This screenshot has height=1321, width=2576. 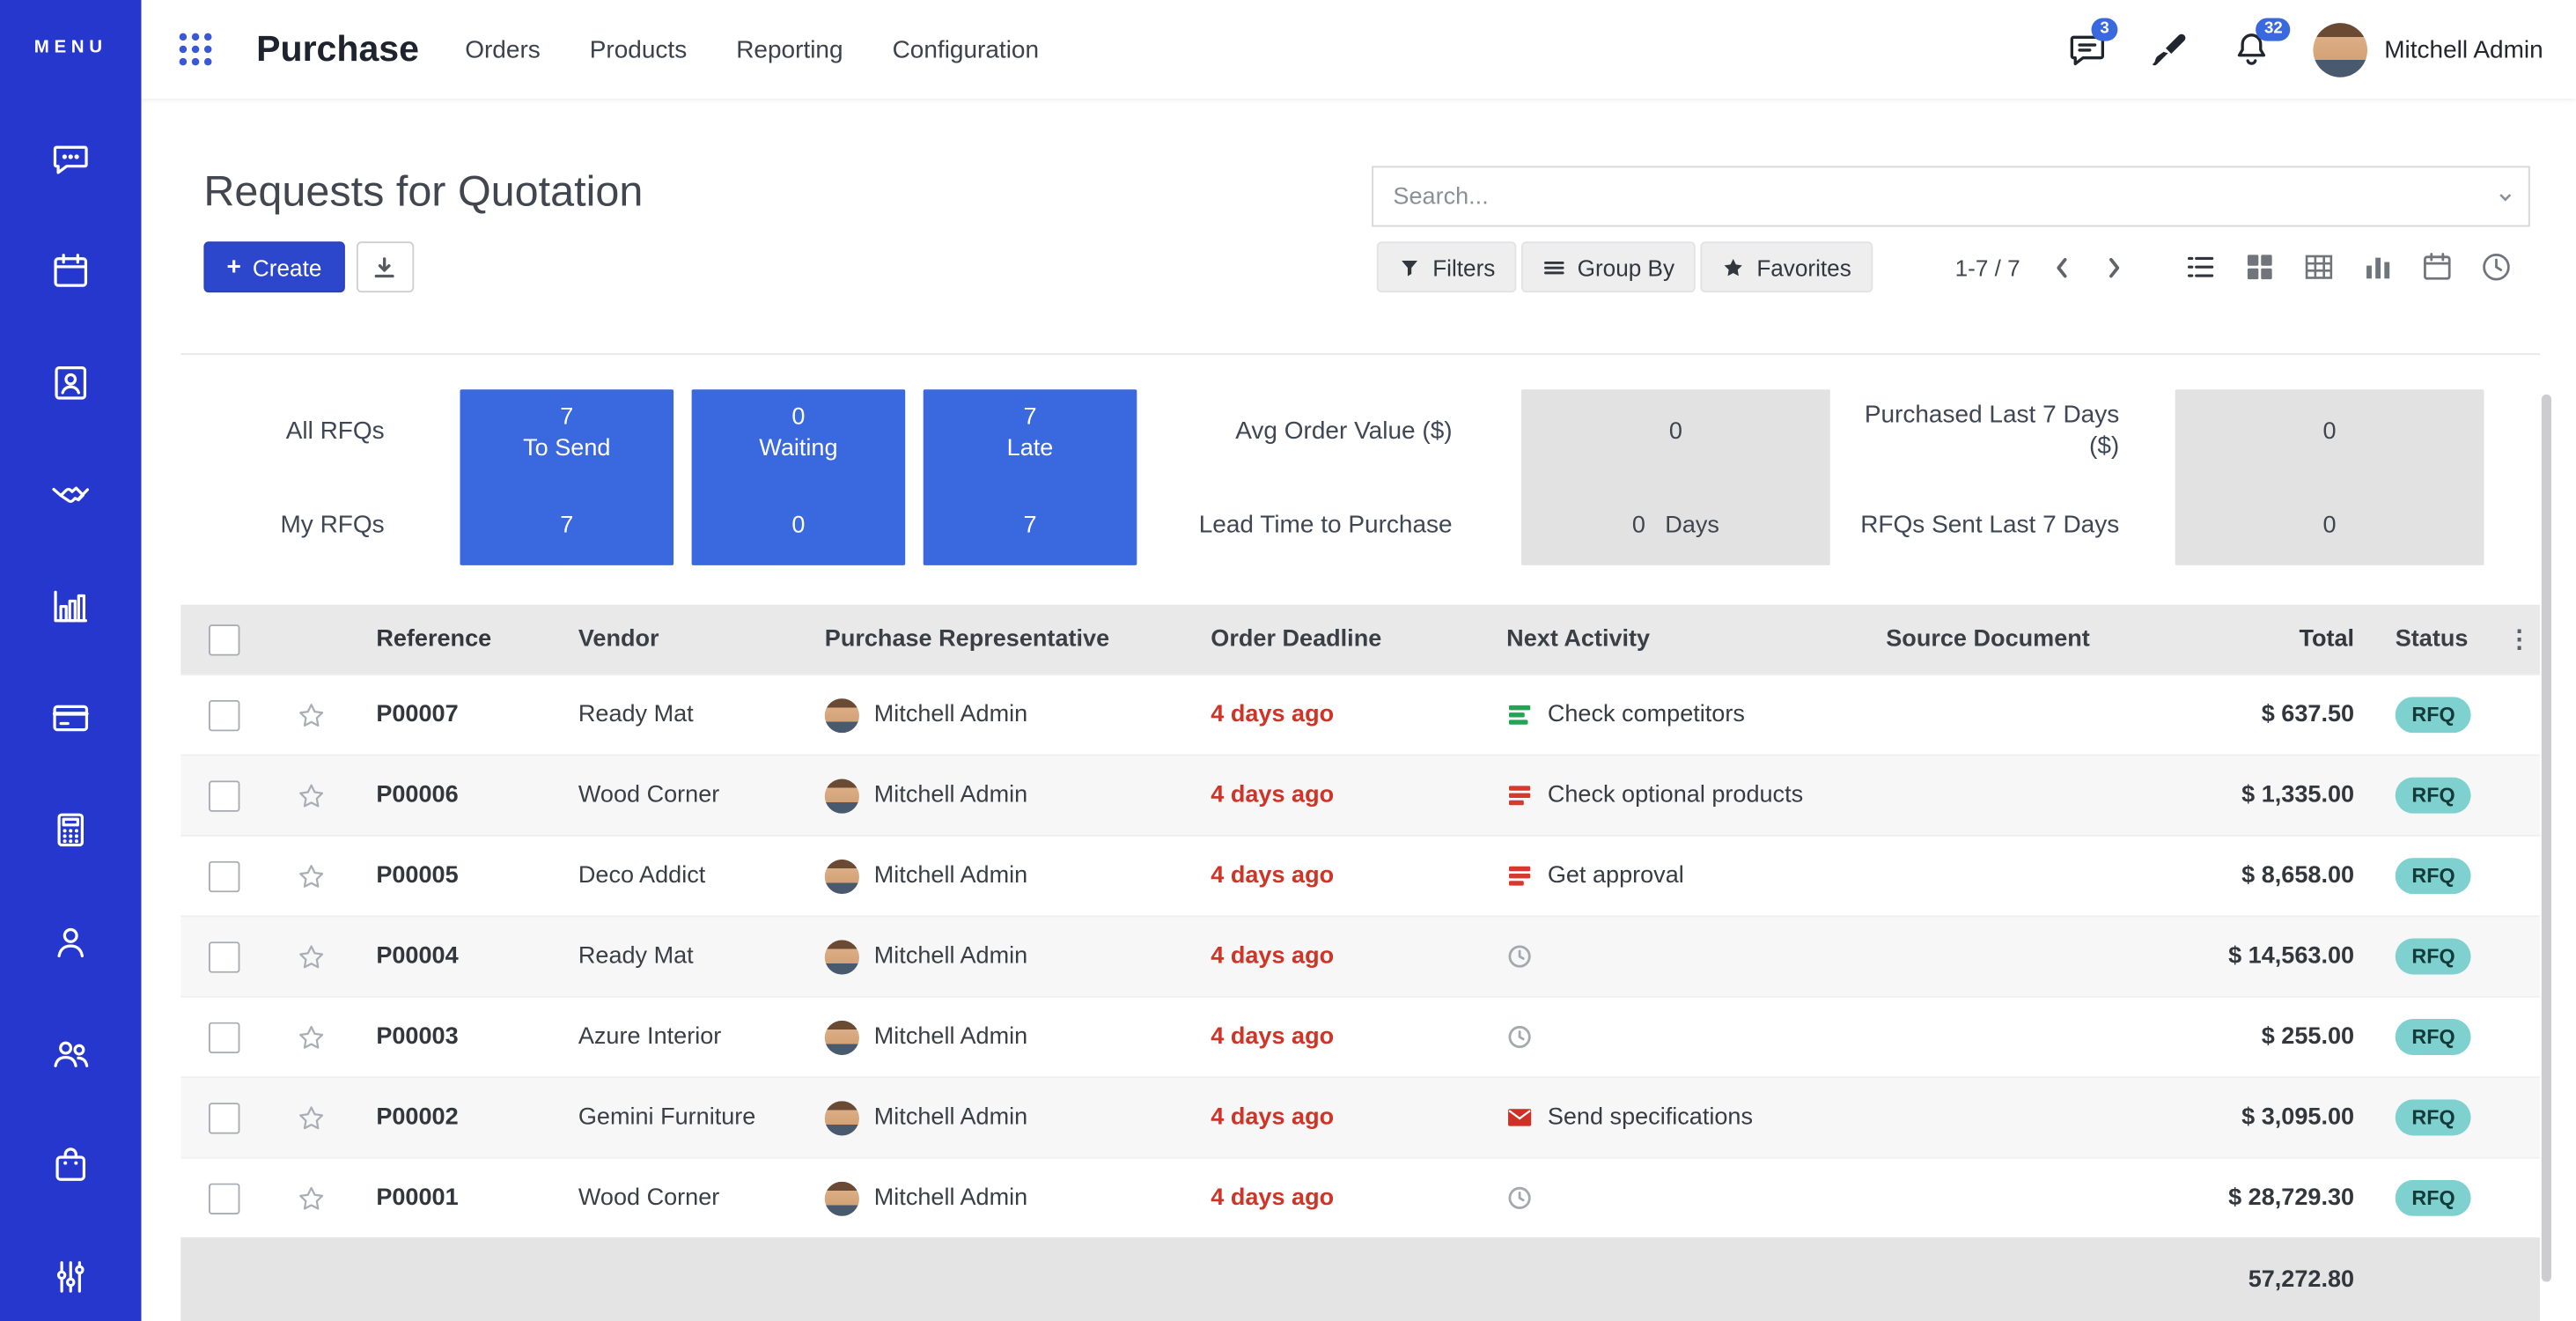 What do you see at coordinates (1787, 267) in the screenshot?
I see `favorites-button: Favorites` at bounding box center [1787, 267].